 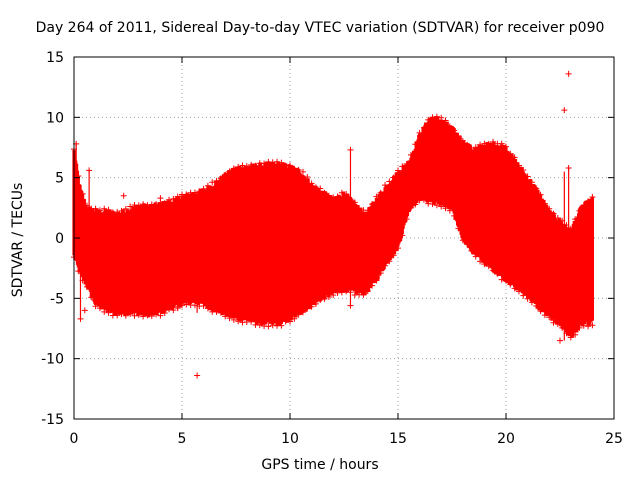 What do you see at coordinates (182, 439) in the screenshot?
I see `x-tick-label: 5` at bounding box center [182, 439].